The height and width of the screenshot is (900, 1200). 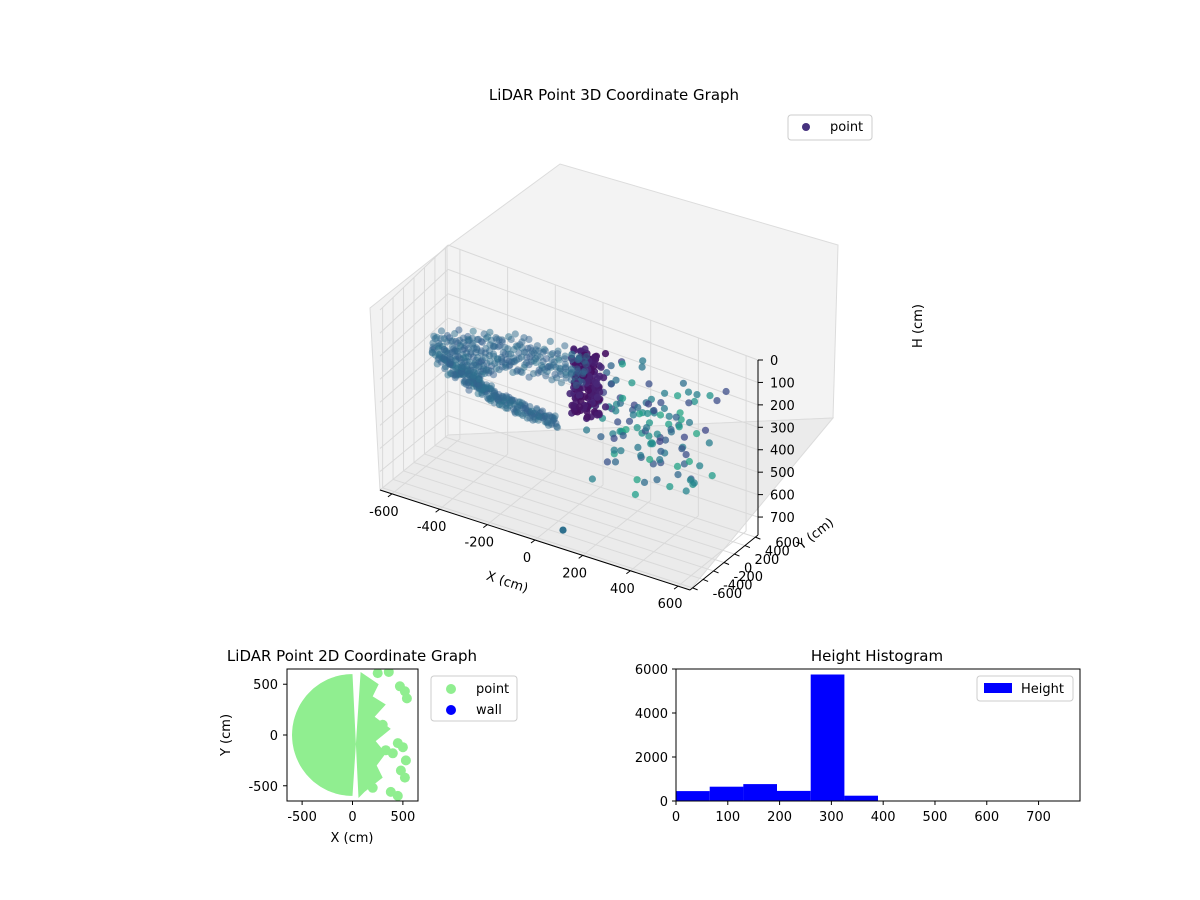 What do you see at coordinates (738, 585) in the screenshot?
I see `y-tick-label-3d: -400` at bounding box center [738, 585].